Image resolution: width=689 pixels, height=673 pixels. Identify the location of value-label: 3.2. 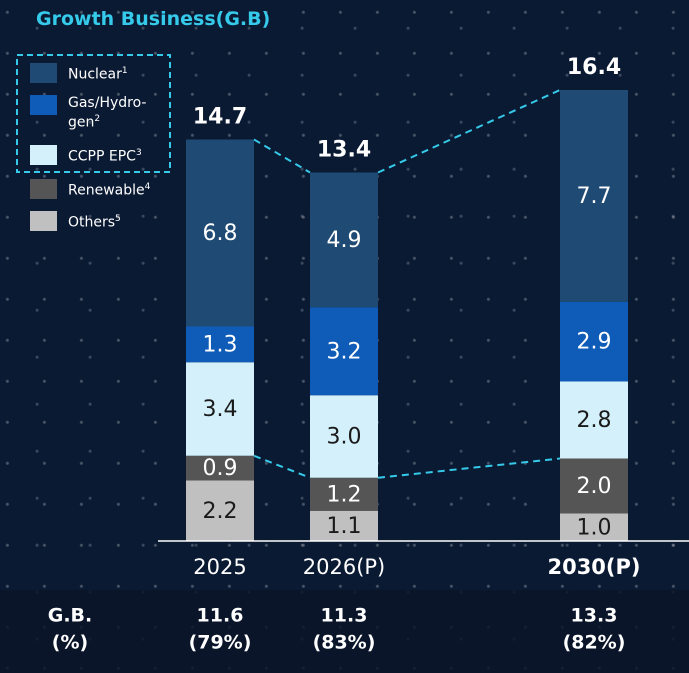
(344, 351).